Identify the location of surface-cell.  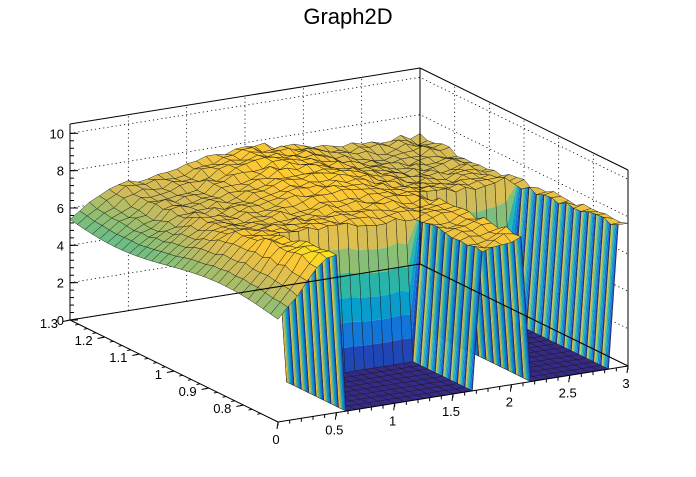
(279, 310).